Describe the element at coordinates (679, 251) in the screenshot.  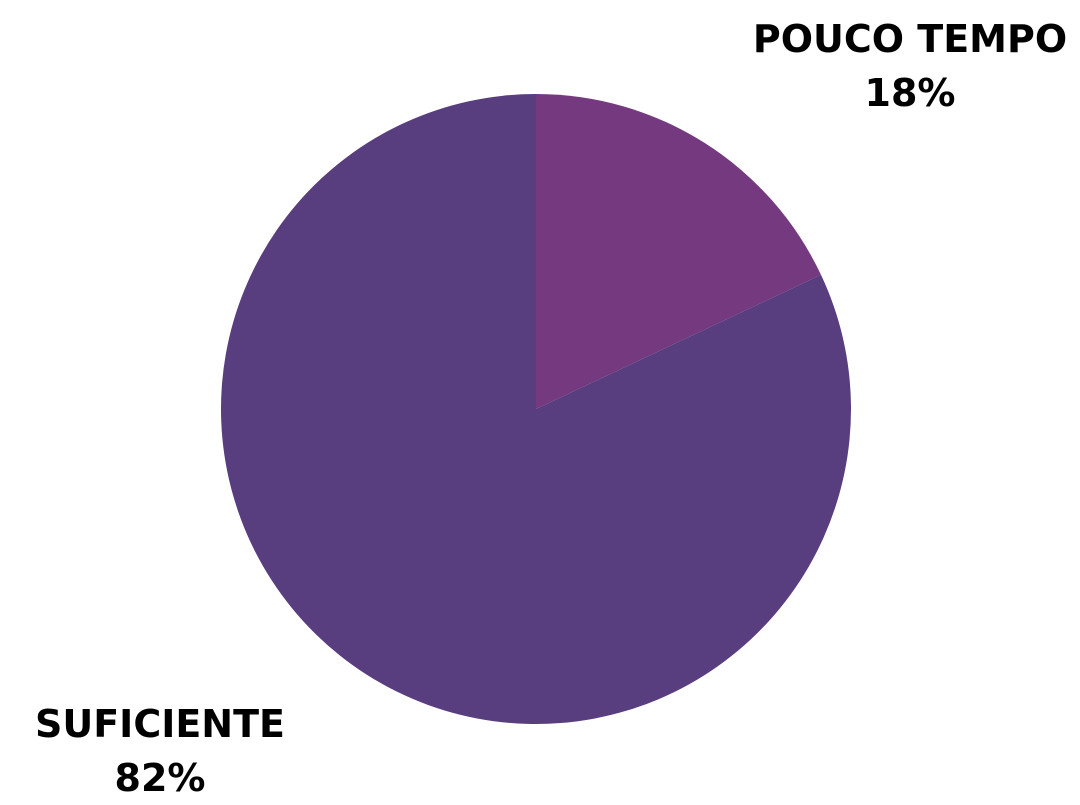
I see `pie-slice-pouco-tempo` at that location.